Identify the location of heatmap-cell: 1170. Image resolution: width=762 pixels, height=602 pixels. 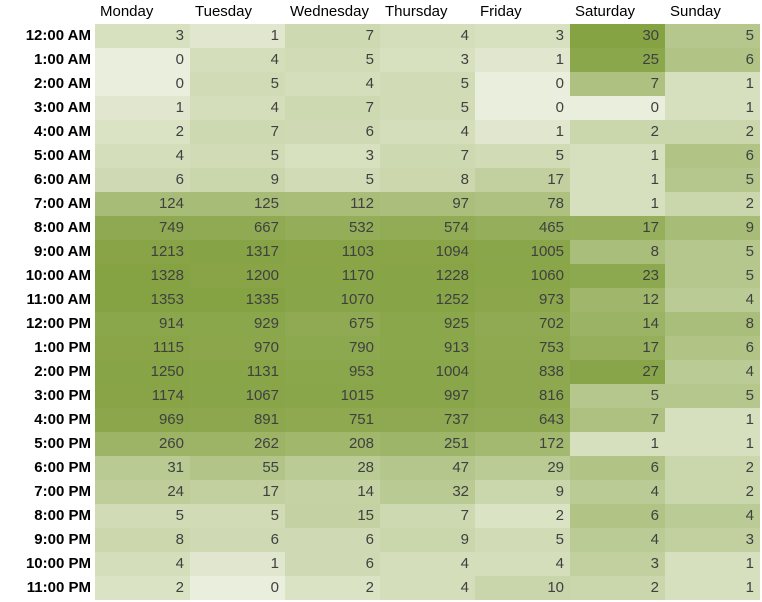
(332, 276).